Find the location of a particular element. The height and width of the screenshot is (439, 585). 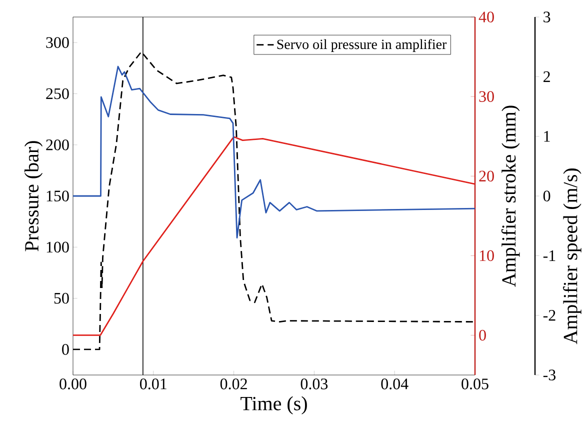

y-tick-label: 150 is located at coordinates (57, 196).